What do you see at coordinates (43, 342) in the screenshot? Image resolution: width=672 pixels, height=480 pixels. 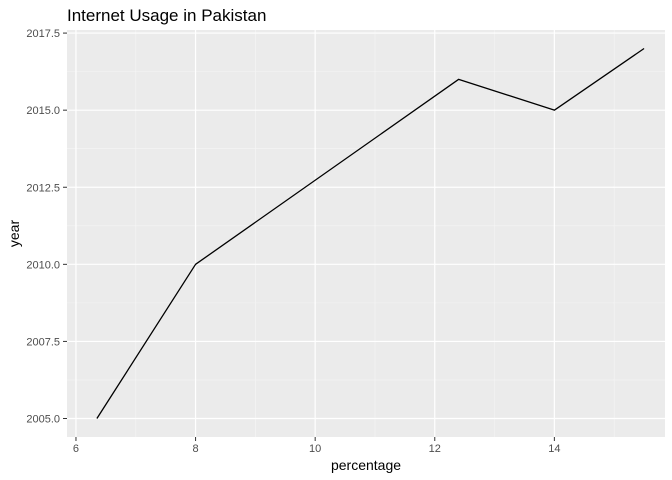 I see `y-tick-label: 2007.5` at bounding box center [43, 342].